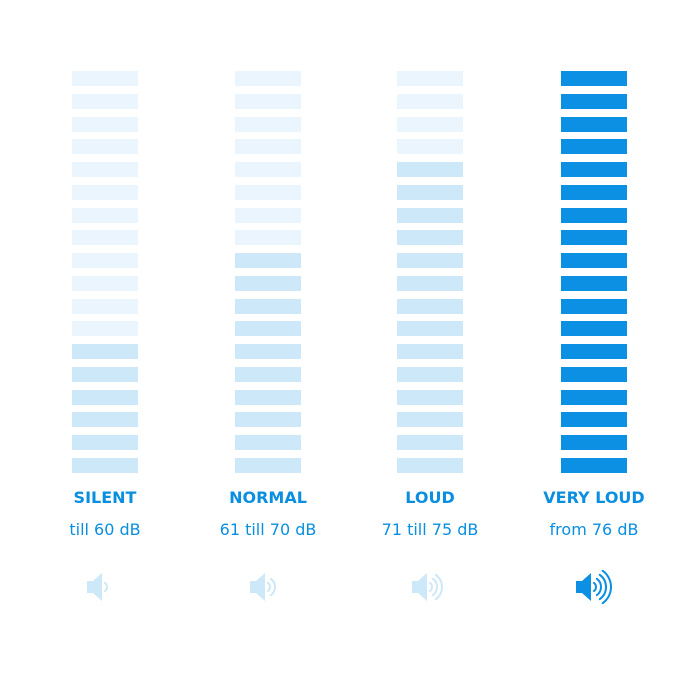 This screenshot has width=700, height=700. What do you see at coordinates (105, 529) in the screenshot?
I see `level-range: till 60 dB` at bounding box center [105, 529].